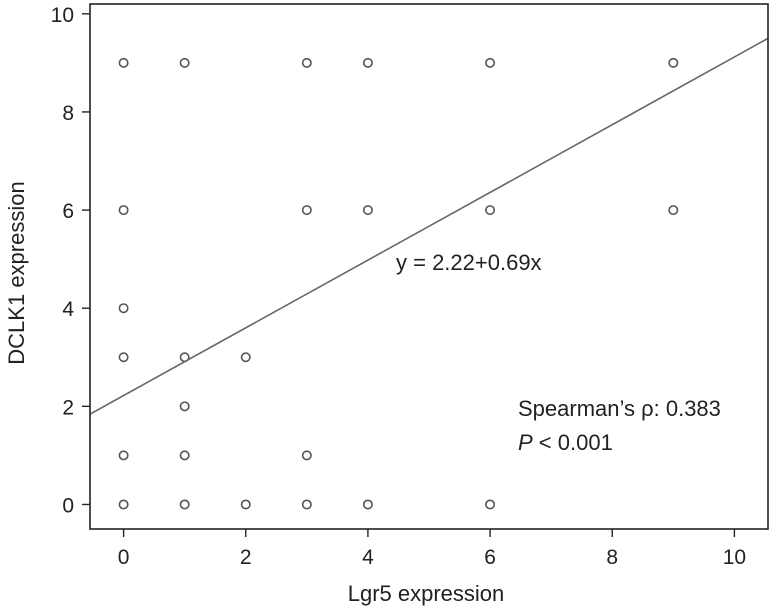  I want to click on x-tick-label: 2, so click(246, 557).